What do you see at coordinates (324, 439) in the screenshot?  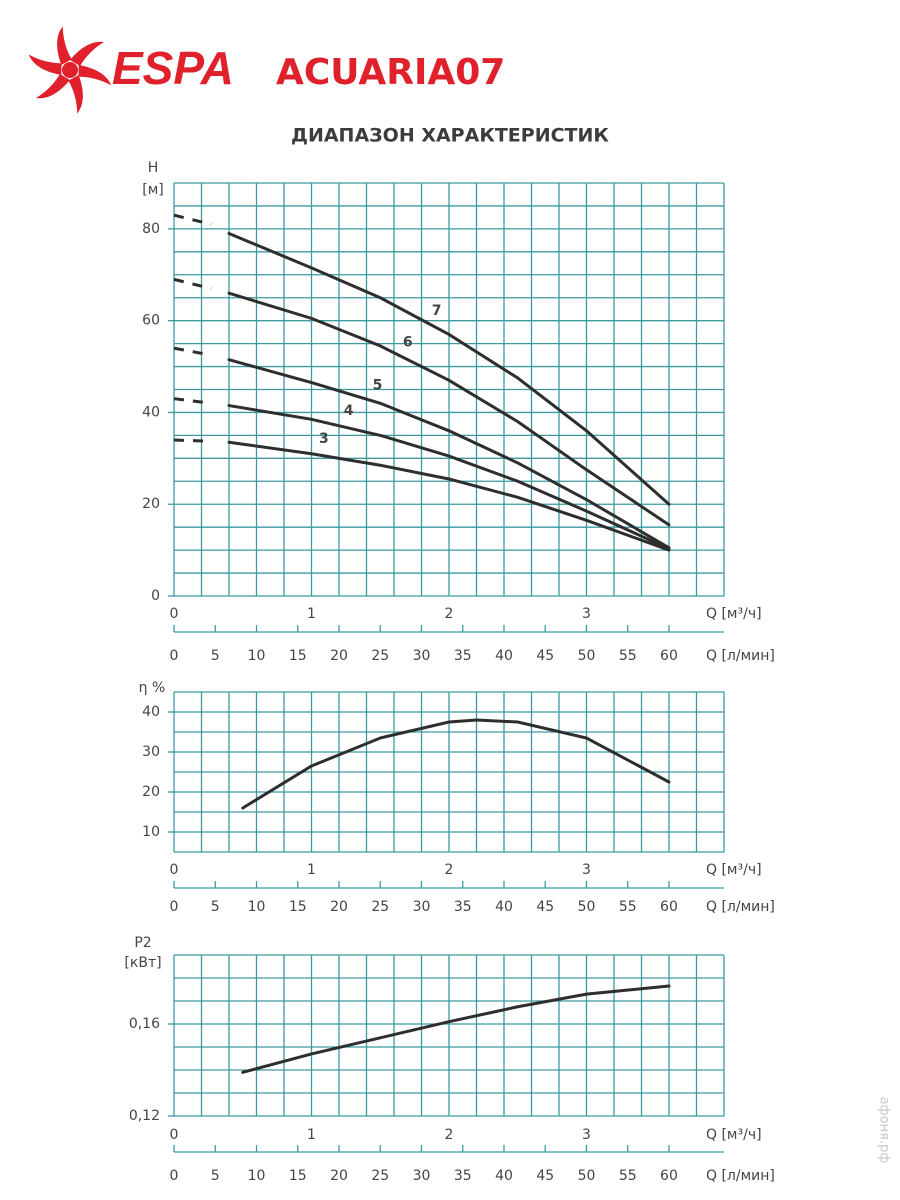 I see `curve-label: 3` at bounding box center [324, 439].